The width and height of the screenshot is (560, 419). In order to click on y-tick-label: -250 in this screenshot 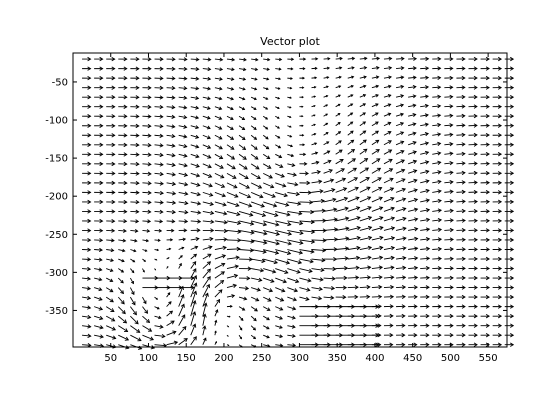, I will do `click(56, 235)`.